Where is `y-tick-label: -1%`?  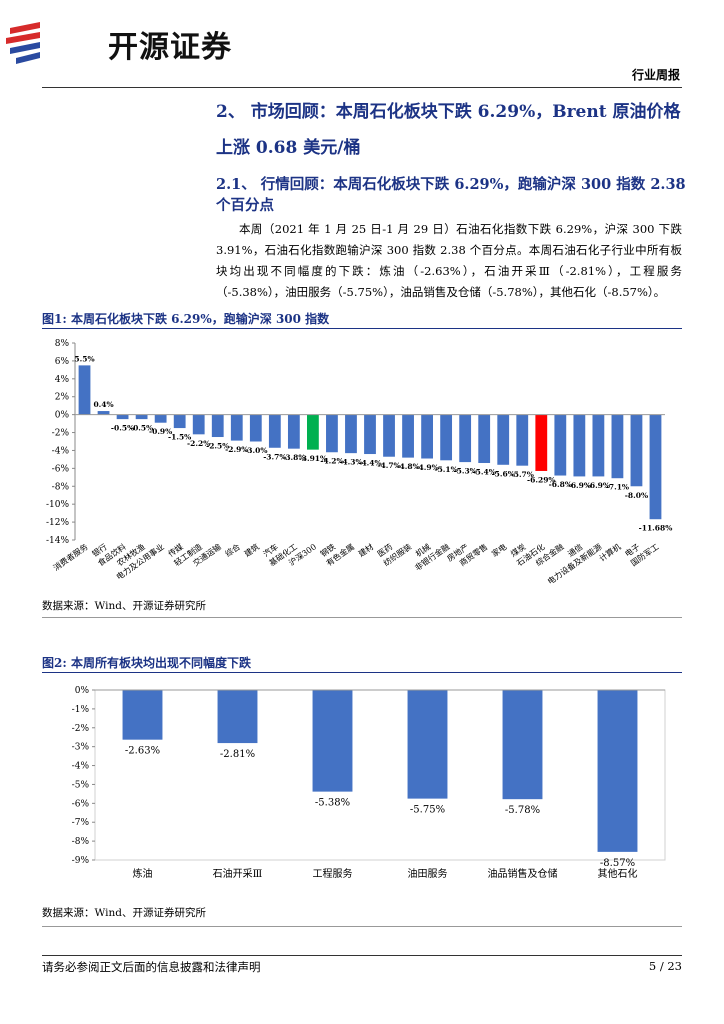
y-tick-label: -1% is located at coordinates (81, 710).